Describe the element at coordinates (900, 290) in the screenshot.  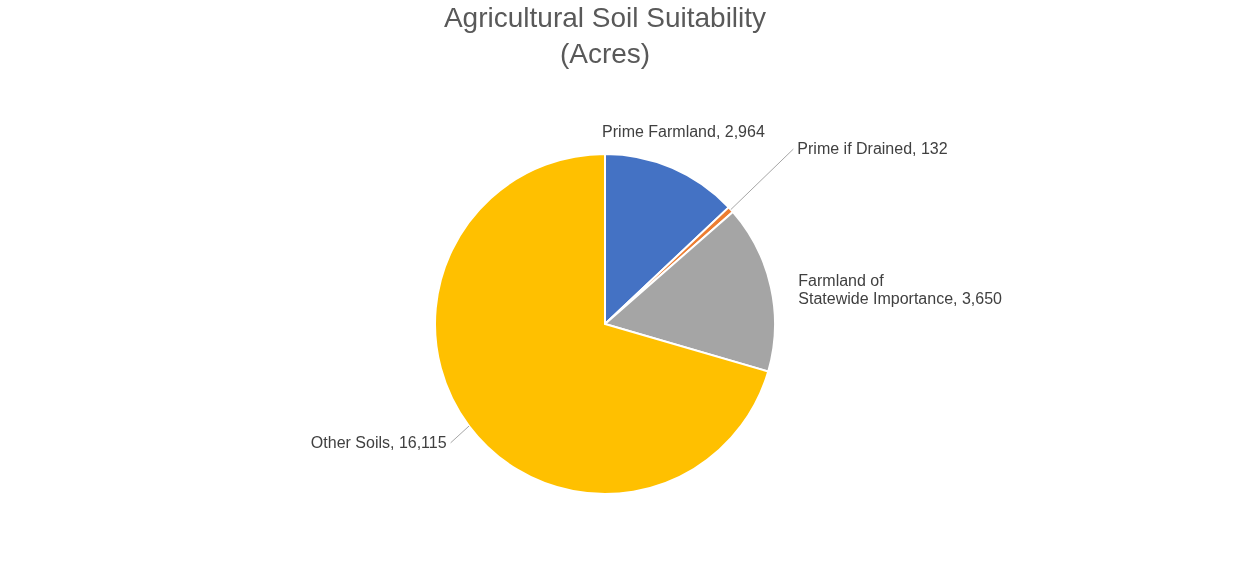
I see `slice-label: Farmland of Statewide Importance, 3,650` at that location.